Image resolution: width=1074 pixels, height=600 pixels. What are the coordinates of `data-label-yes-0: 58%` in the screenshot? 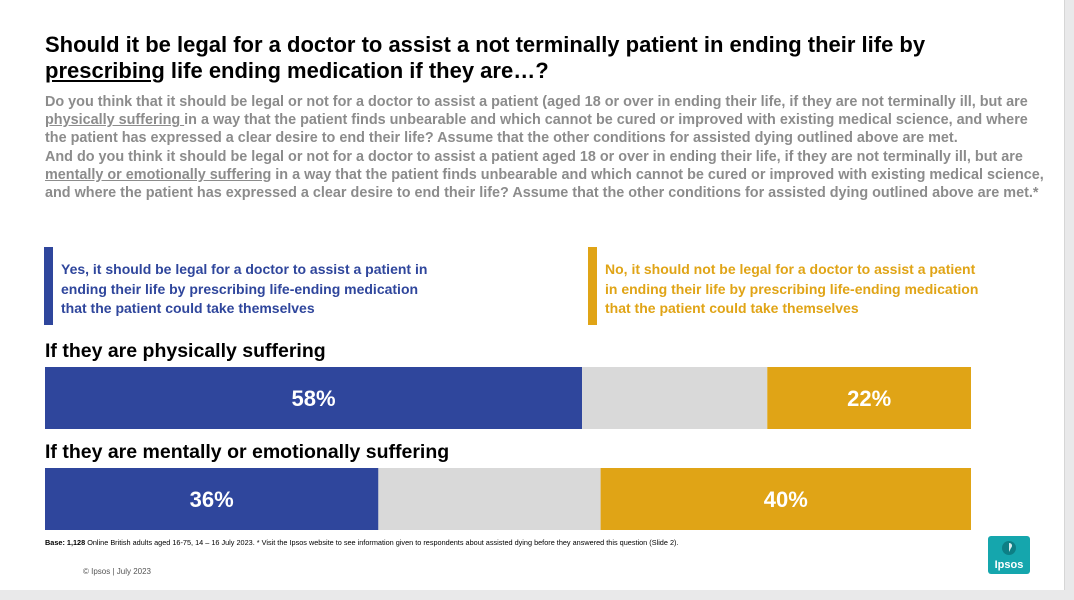 It's located at (314, 398).